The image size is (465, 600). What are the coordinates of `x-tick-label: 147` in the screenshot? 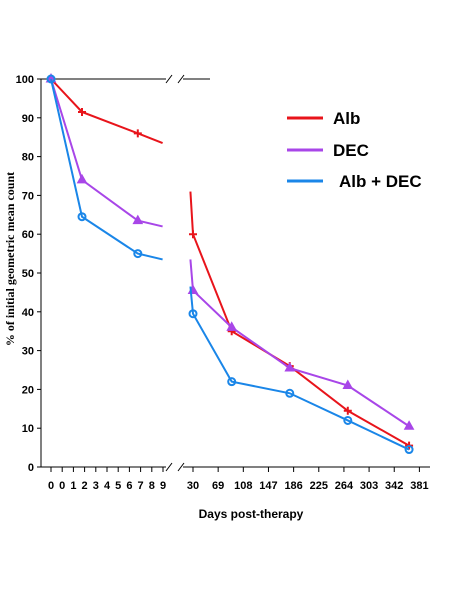 It's located at (268, 486).